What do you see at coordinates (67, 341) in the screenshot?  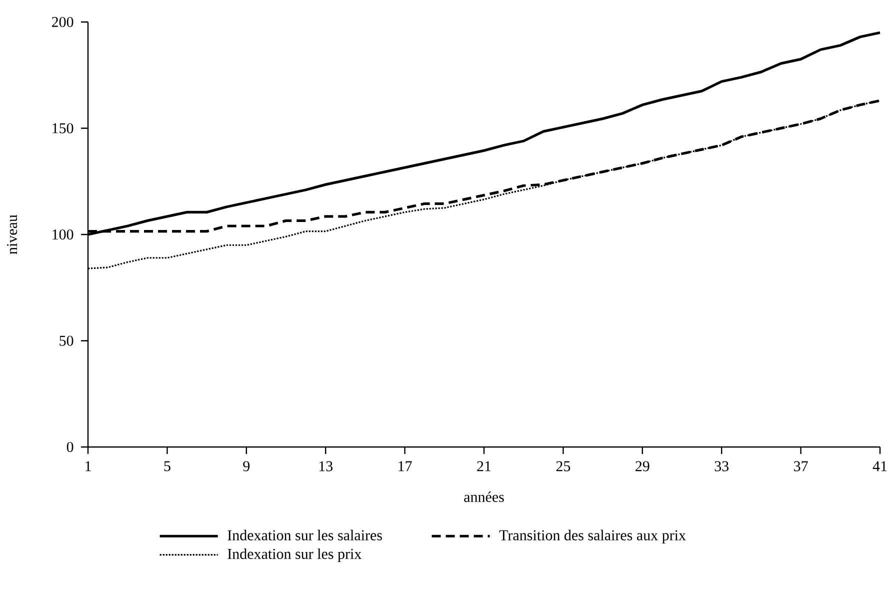 I see `y-tick-label: 50` at bounding box center [67, 341].